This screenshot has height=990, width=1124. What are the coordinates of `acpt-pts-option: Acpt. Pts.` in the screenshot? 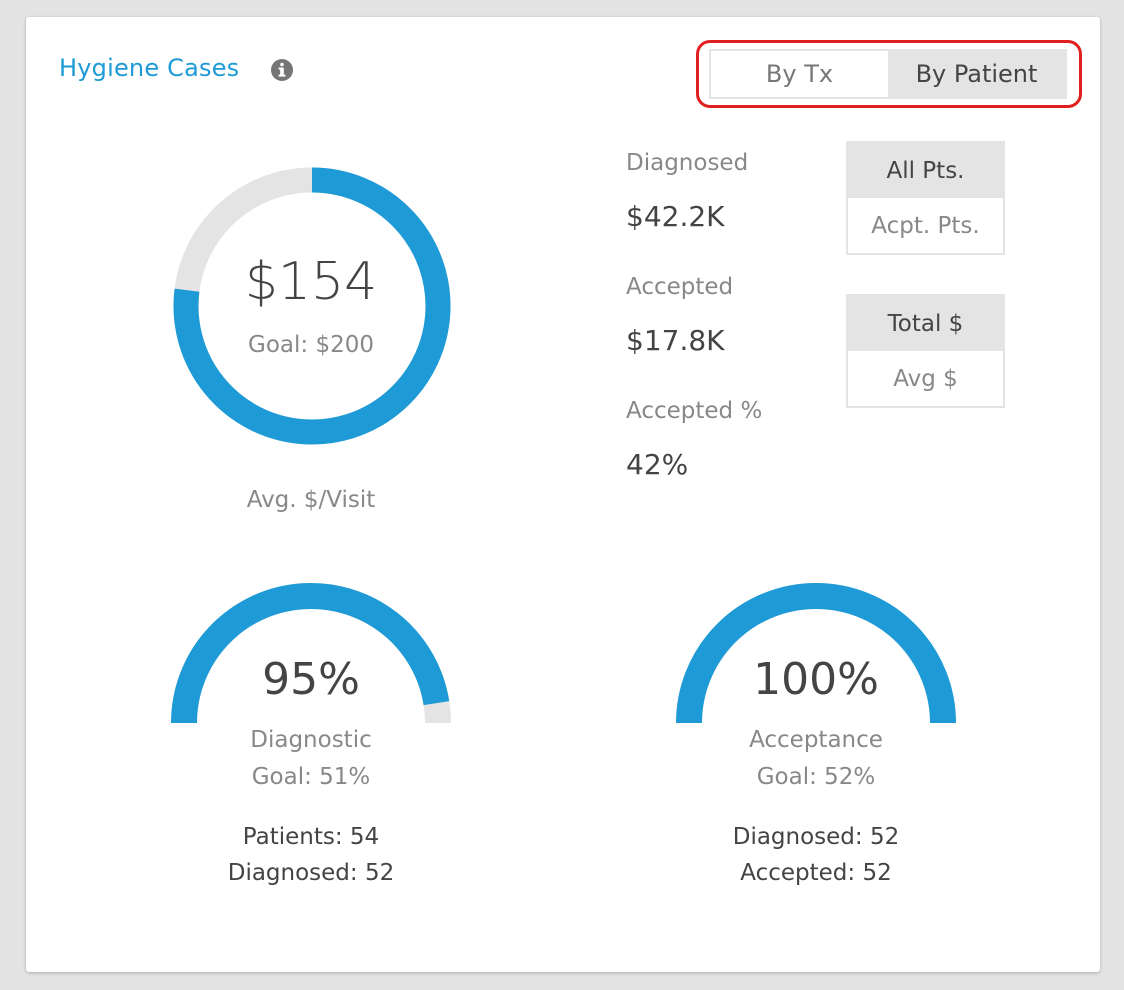 It's located at (925, 225).